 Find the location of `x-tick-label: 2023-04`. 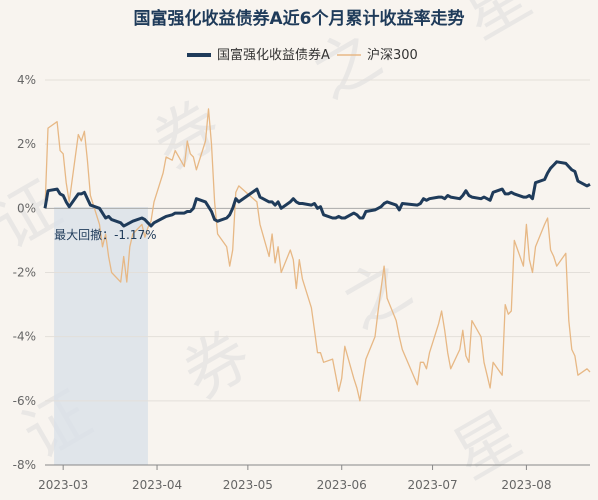

x-tick-label: 2023-04 is located at coordinates (157, 485).